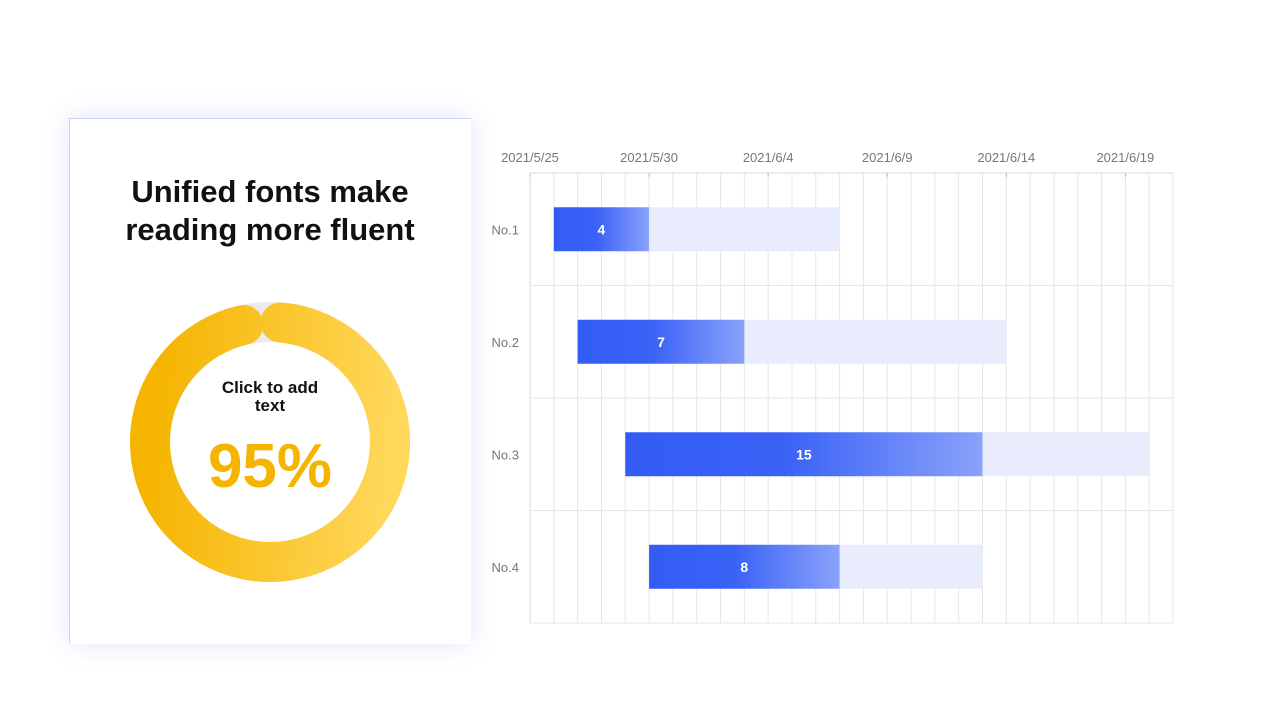  What do you see at coordinates (270, 396) in the screenshot?
I see `donut-label: Click to add text` at bounding box center [270, 396].